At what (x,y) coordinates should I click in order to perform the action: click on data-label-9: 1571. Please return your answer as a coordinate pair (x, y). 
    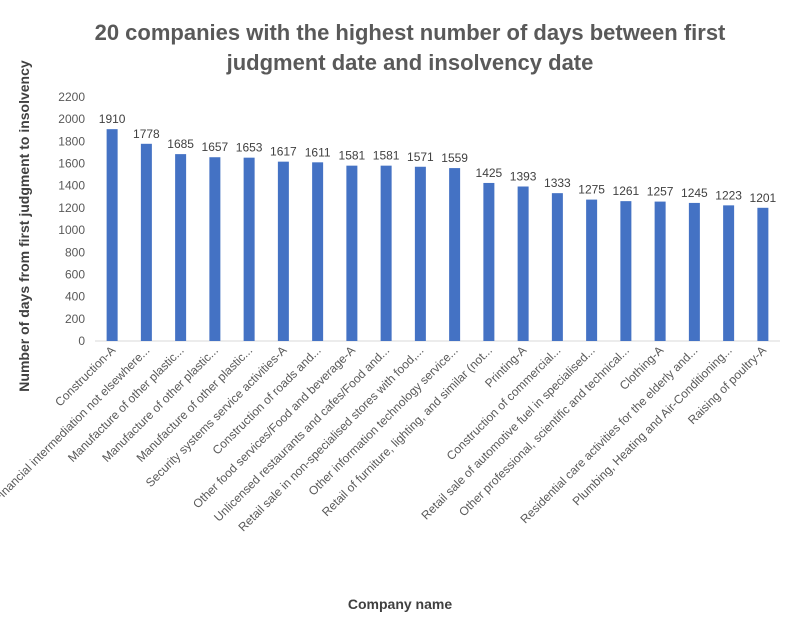
    Looking at the image, I should click on (420, 157).